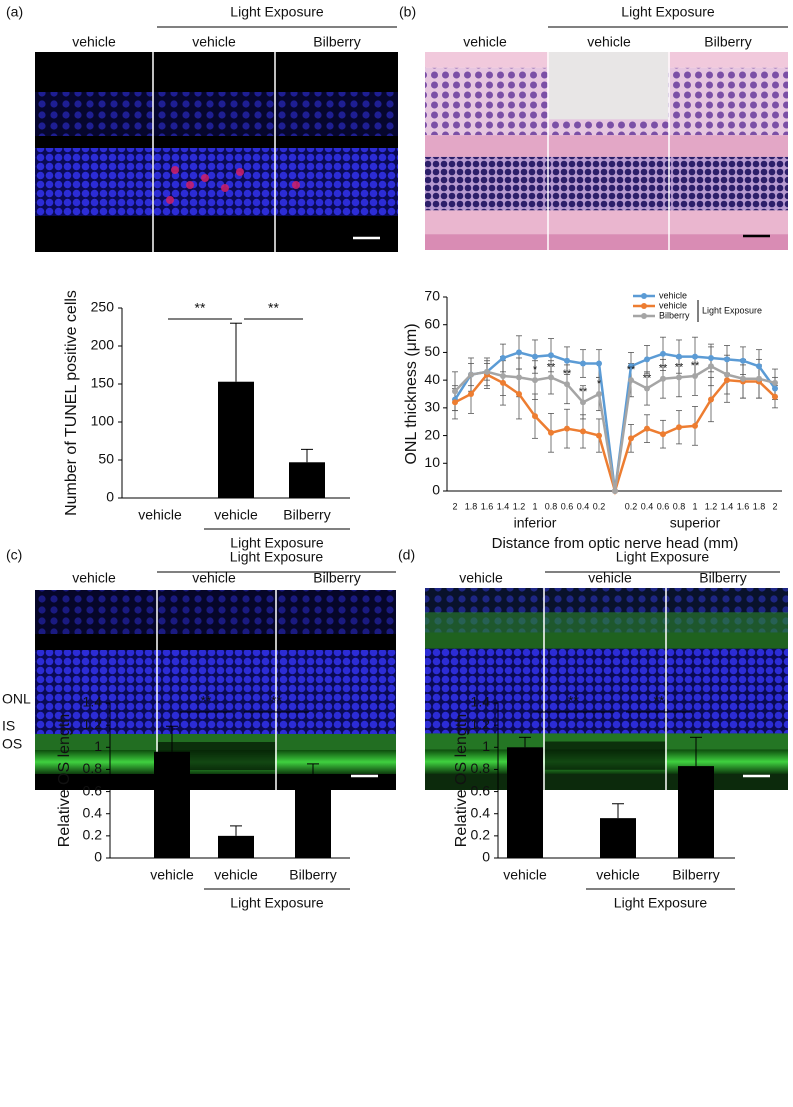 This screenshot has height=1107, width=793. I want to click on panel-label: (d), so click(406, 555).